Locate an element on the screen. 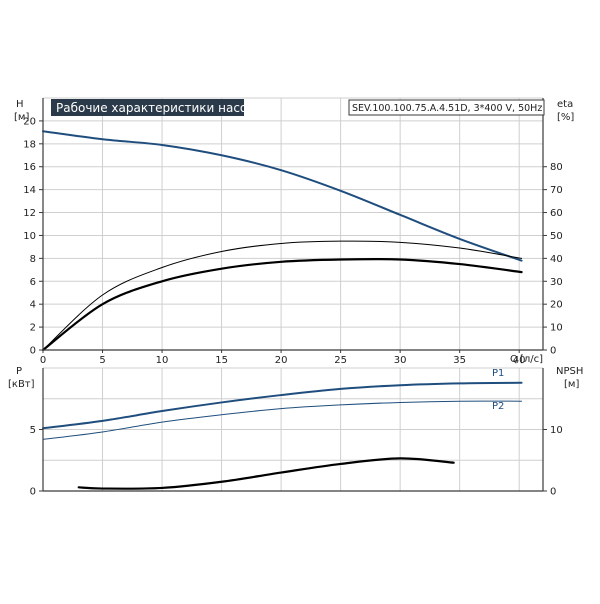  x-axis-label: Q is located at coordinates (514, 359).